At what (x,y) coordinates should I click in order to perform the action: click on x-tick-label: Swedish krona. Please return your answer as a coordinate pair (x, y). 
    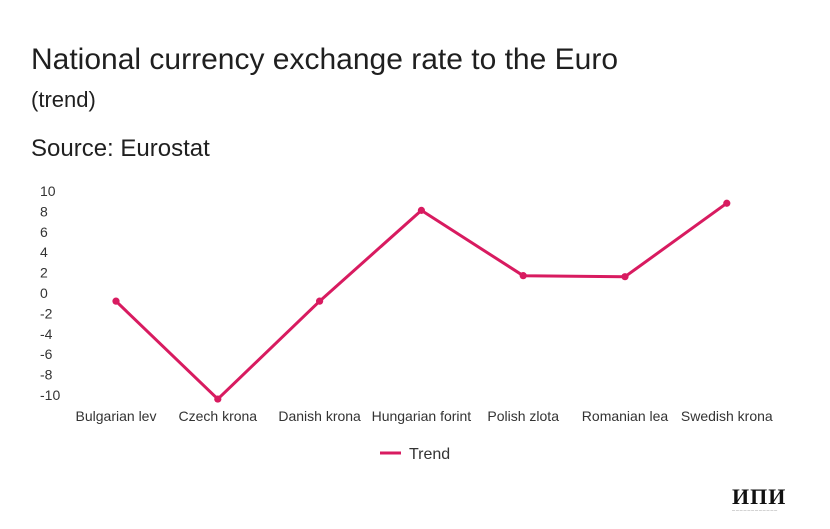
    Looking at the image, I should click on (727, 416).